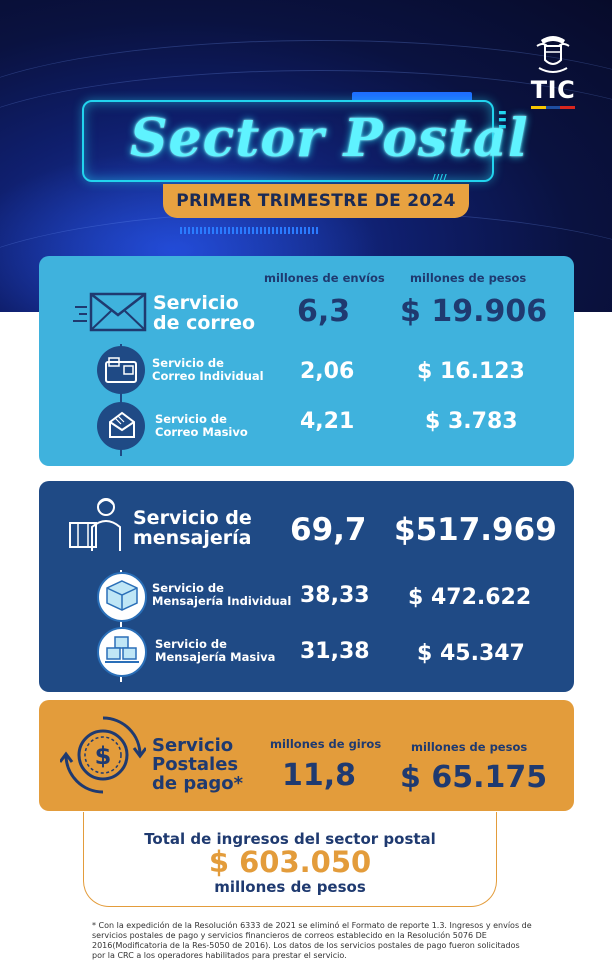 Image resolution: width=612 pixels, height=974 pixels. What do you see at coordinates (193, 745) in the screenshot?
I see `pago-label-line1: Servicio` at bounding box center [193, 745].